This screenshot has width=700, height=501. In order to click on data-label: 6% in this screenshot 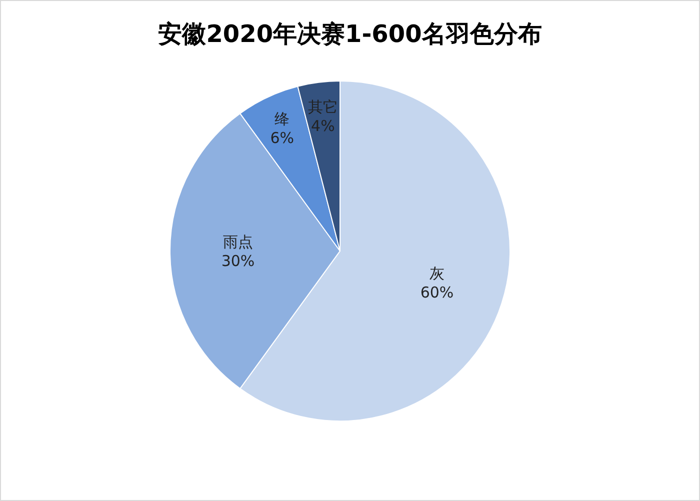, I will do `click(282, 137)`.